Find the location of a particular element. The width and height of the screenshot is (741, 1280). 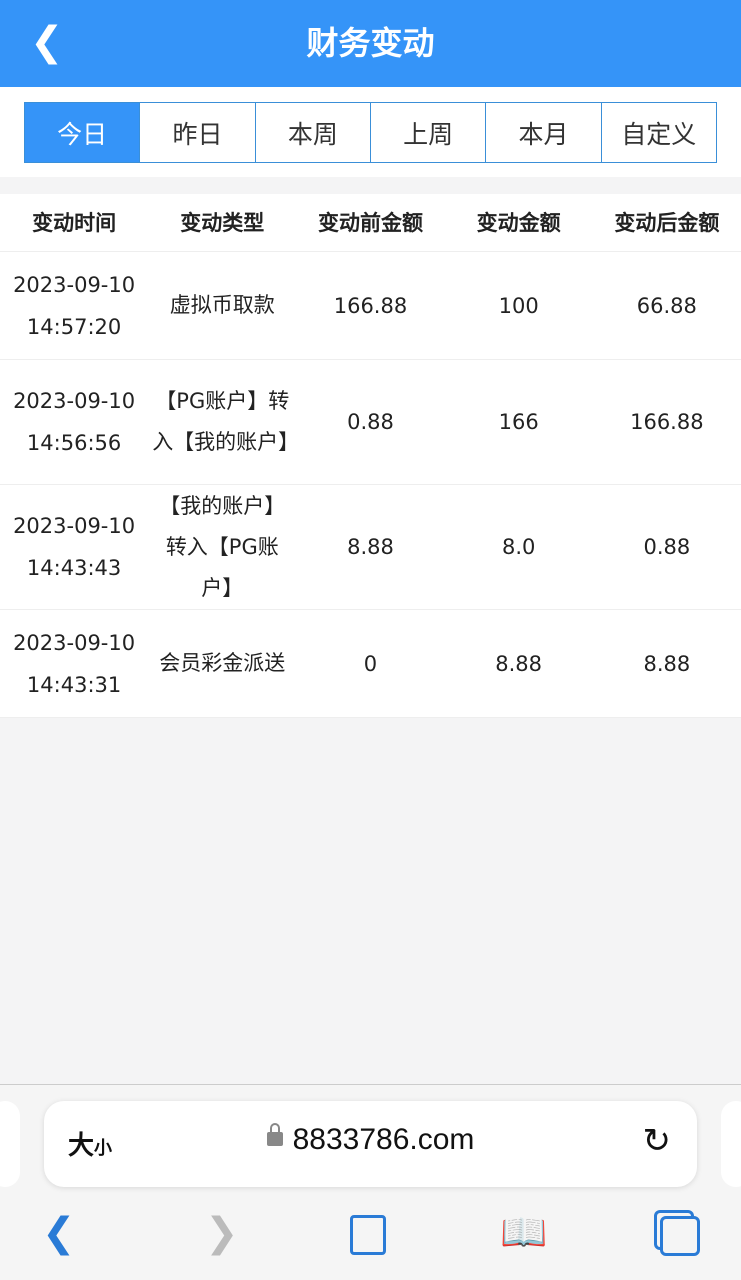

cell-after: 166.88 is located at coordinates (667, 422).